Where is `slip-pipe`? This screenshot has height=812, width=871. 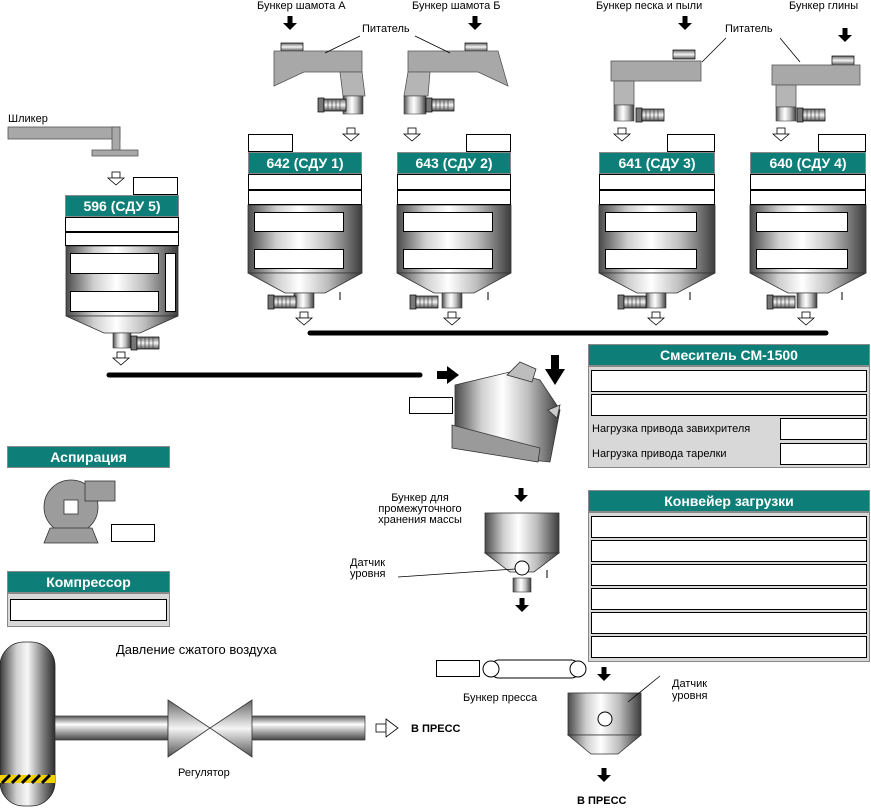
slip-pipe is located at coordinates (73, 141).